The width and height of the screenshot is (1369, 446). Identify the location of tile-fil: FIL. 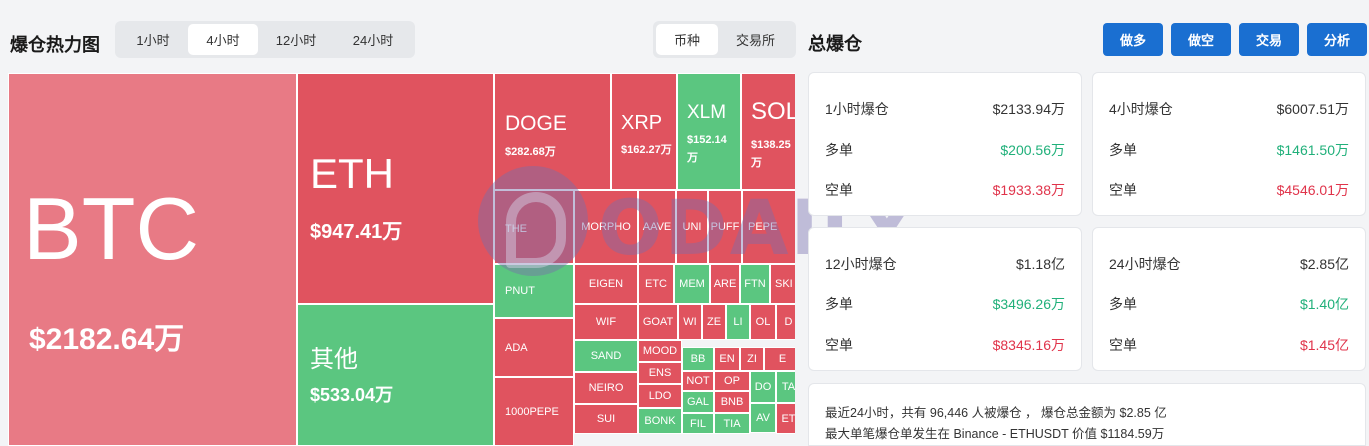
(698, 423).